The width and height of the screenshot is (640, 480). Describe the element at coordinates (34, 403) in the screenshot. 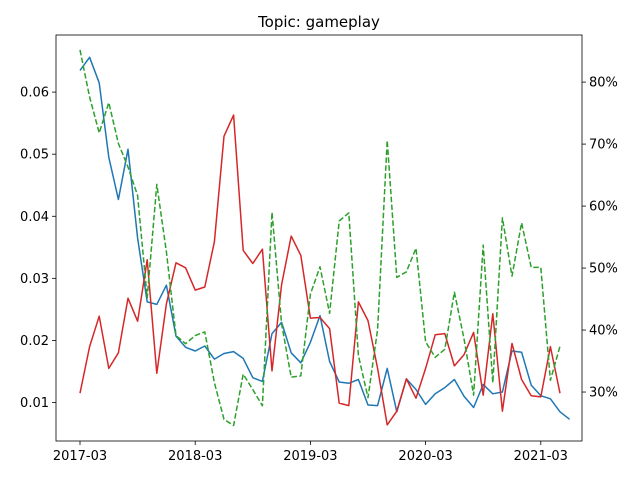

I see `y-left-tick-label-1: 0.01` at that location.